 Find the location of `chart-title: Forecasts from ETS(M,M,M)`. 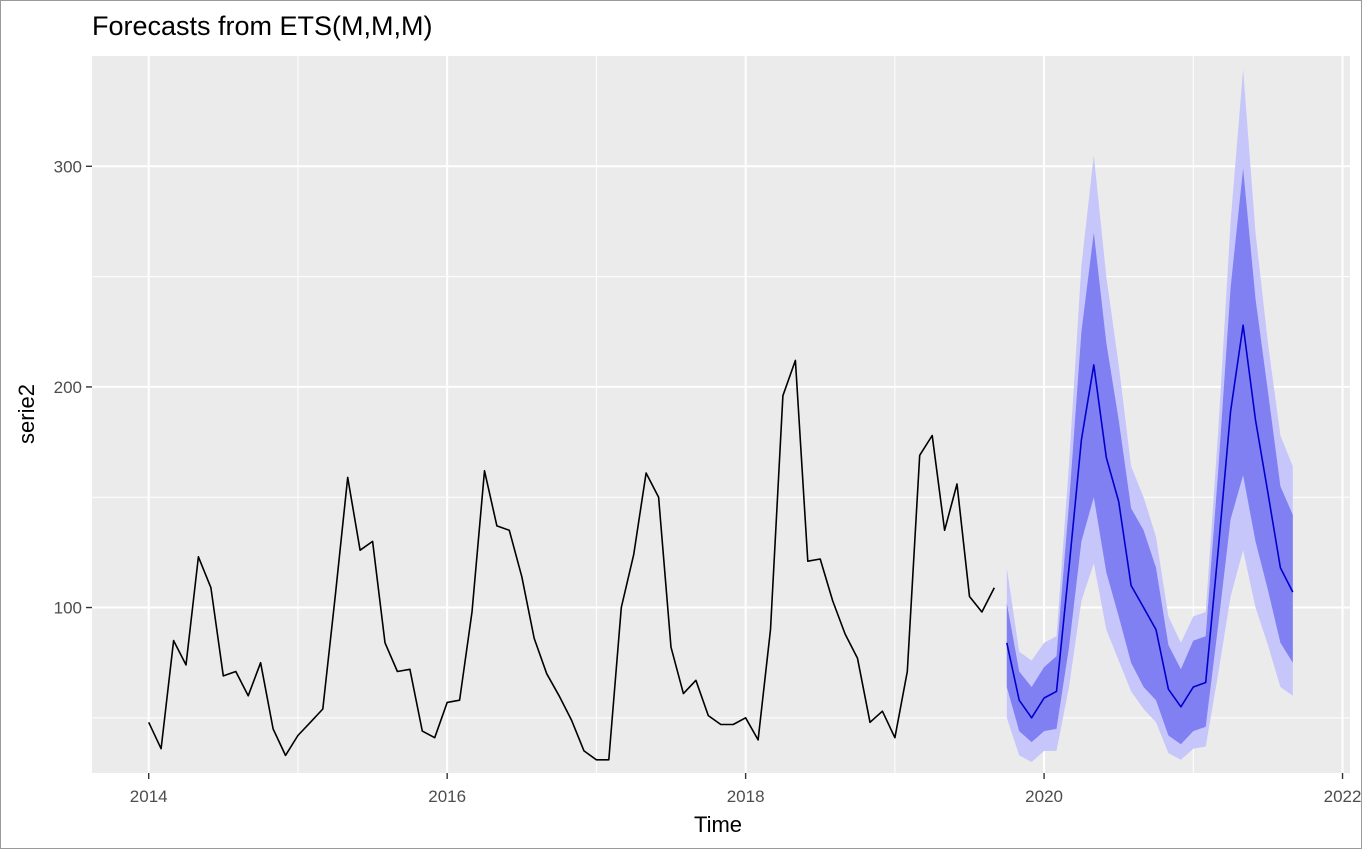

chart-title: Forecasts from ETS(M,M,M) is located at coordinates (262, 26).